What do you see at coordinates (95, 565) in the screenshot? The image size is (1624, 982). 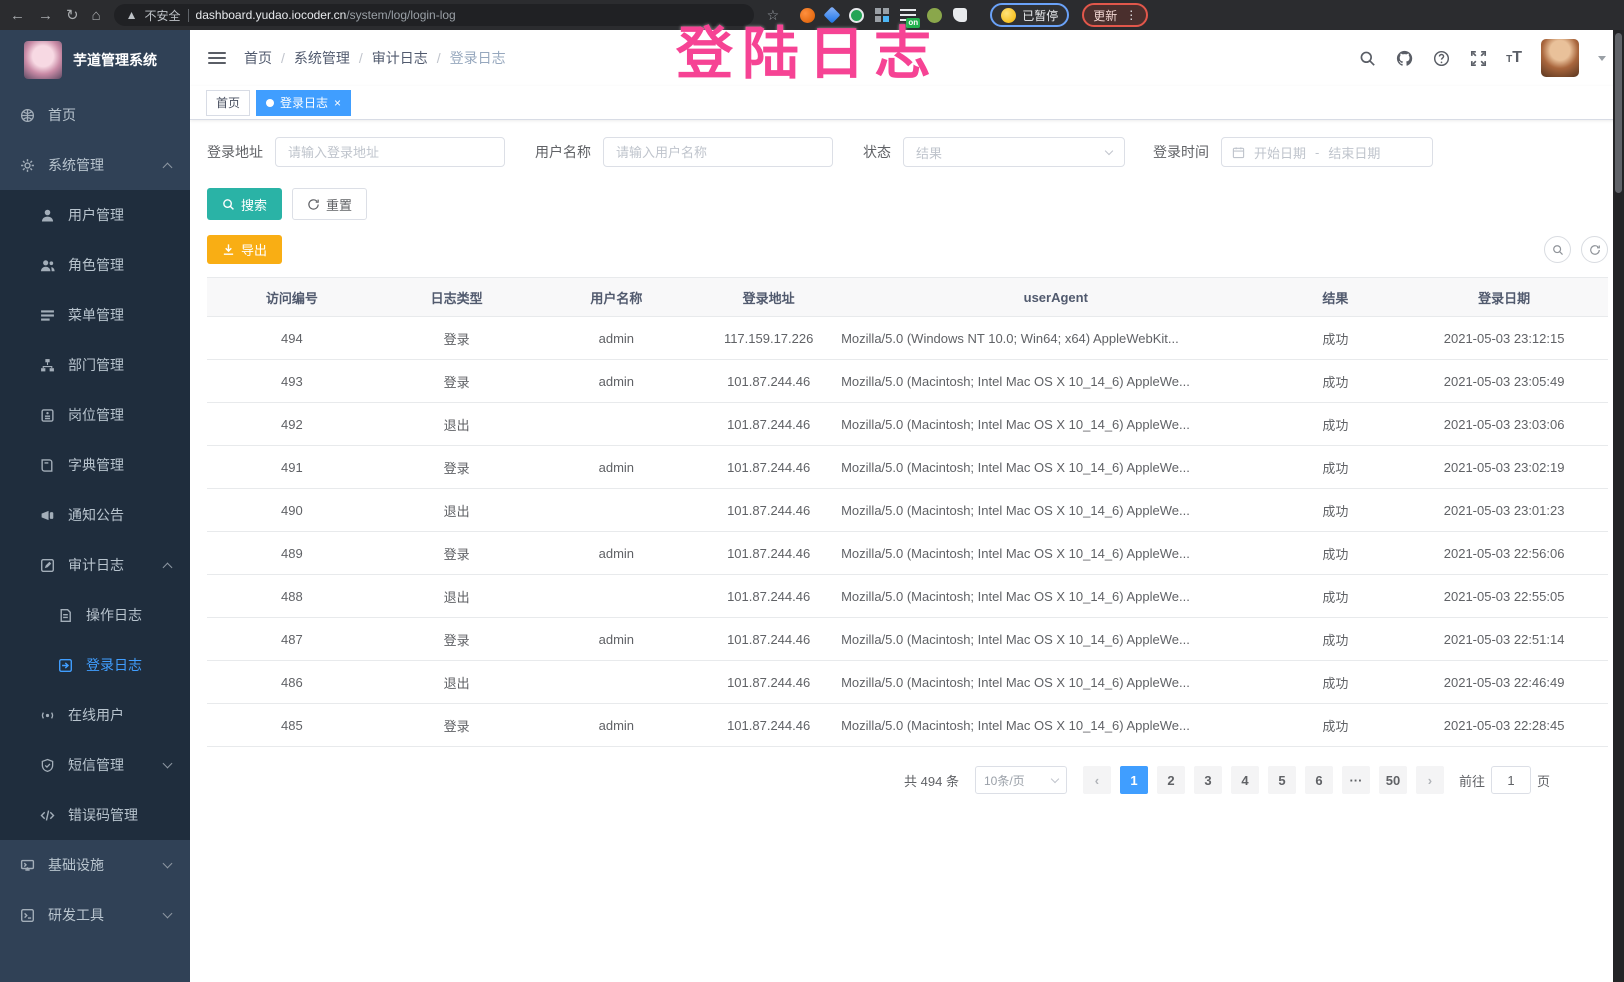 I see `sidebar-item-edit: 审计日志` at bounding box center [95, 565].